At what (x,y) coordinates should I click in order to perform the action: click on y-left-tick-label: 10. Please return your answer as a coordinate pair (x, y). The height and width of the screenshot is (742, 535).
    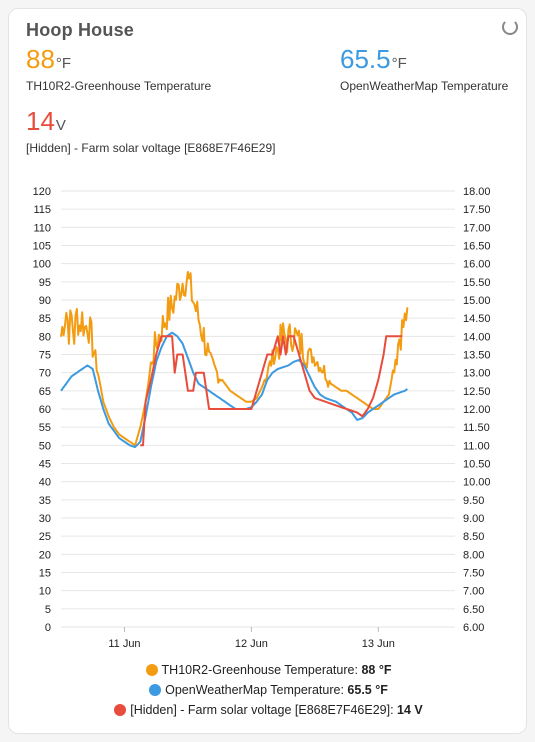
    Looking at the image, I should click on (45, 592).